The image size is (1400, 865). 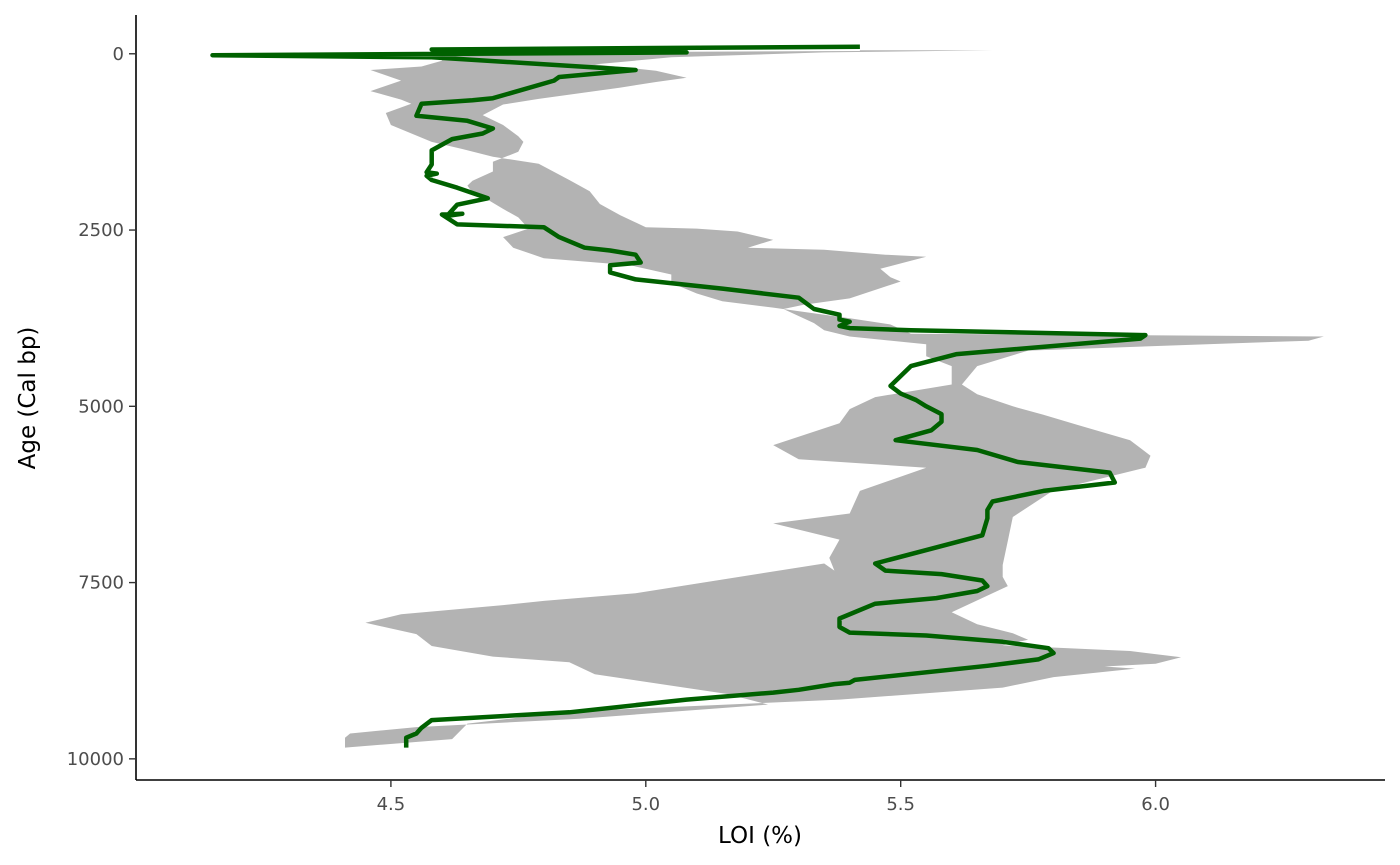 I want to click on y-ticks: 0 2500 5000 7500 10000, so click(x=101, y=407).